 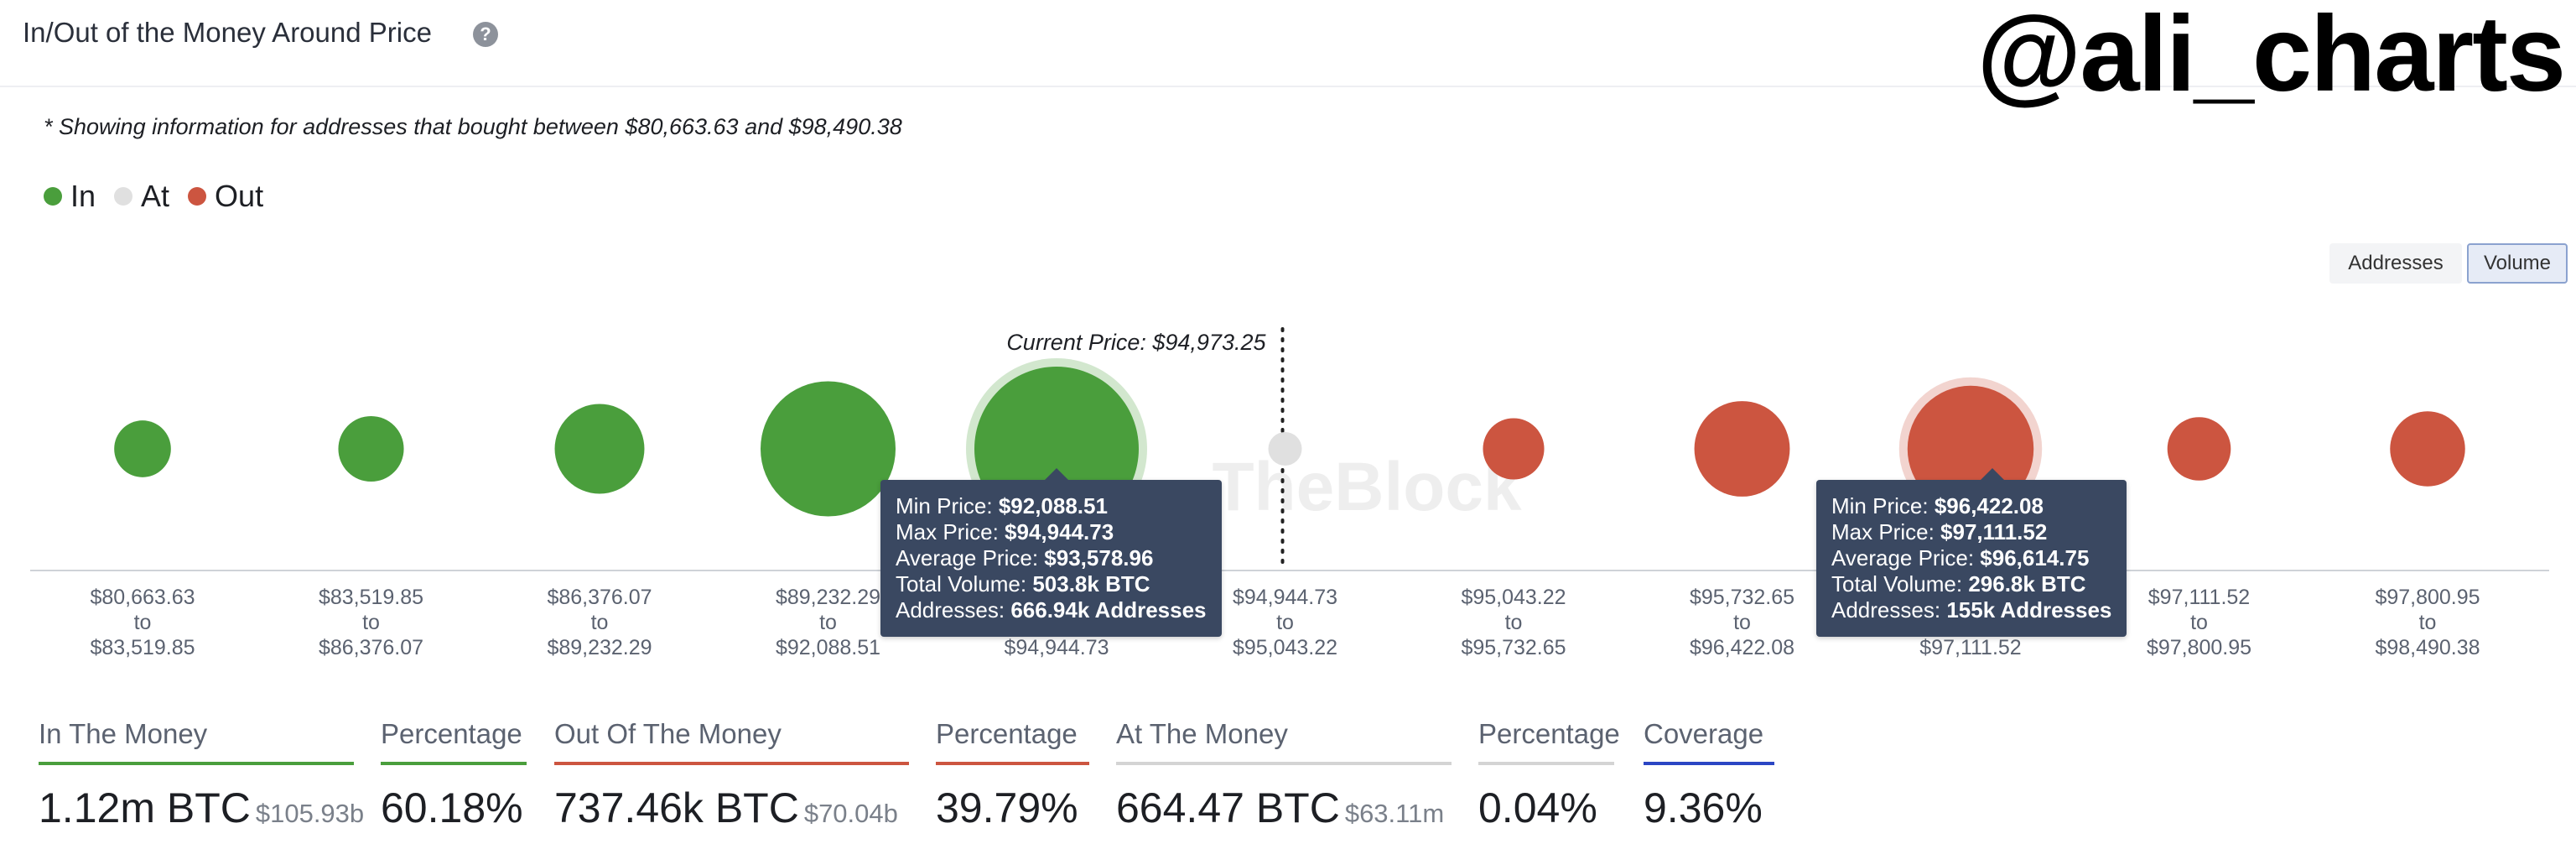 What do you see at coordinates (1285, 598) in the screenshot?
I see `bin-range-from: $94,944.73` at bounding box center [1285, 598].